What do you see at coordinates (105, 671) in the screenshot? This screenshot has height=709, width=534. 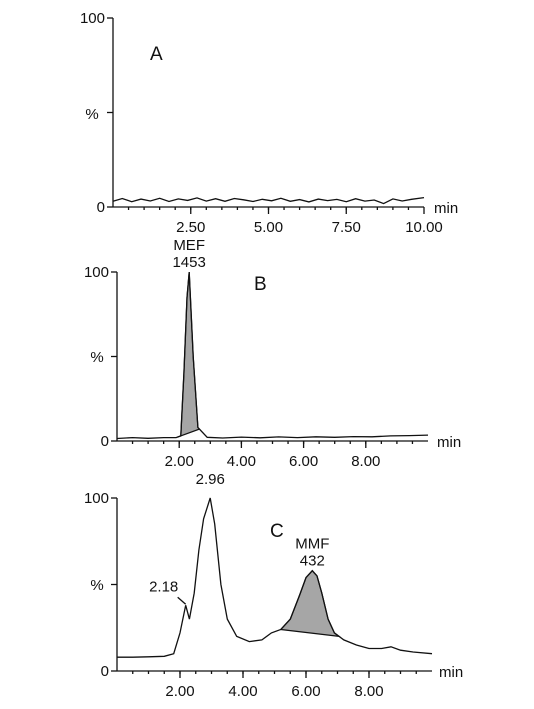 I see `panel-c-y-tick-label: 0` at bounding box center [105, 671].